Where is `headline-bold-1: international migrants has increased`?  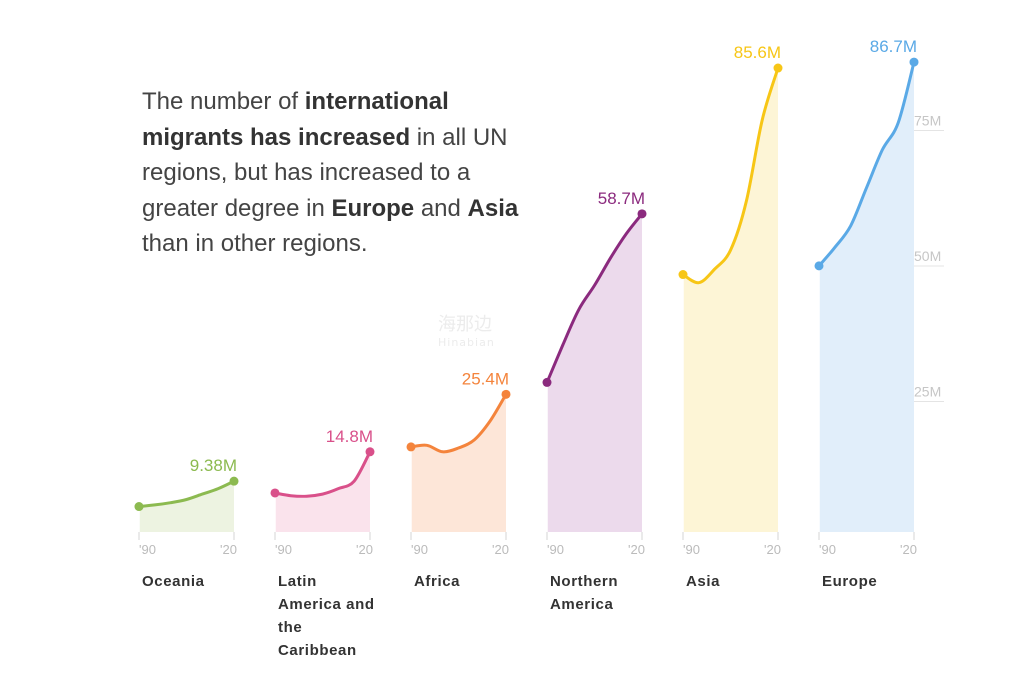
headline-bold-1: international migrants has increased is located at coordinates (295, 119).